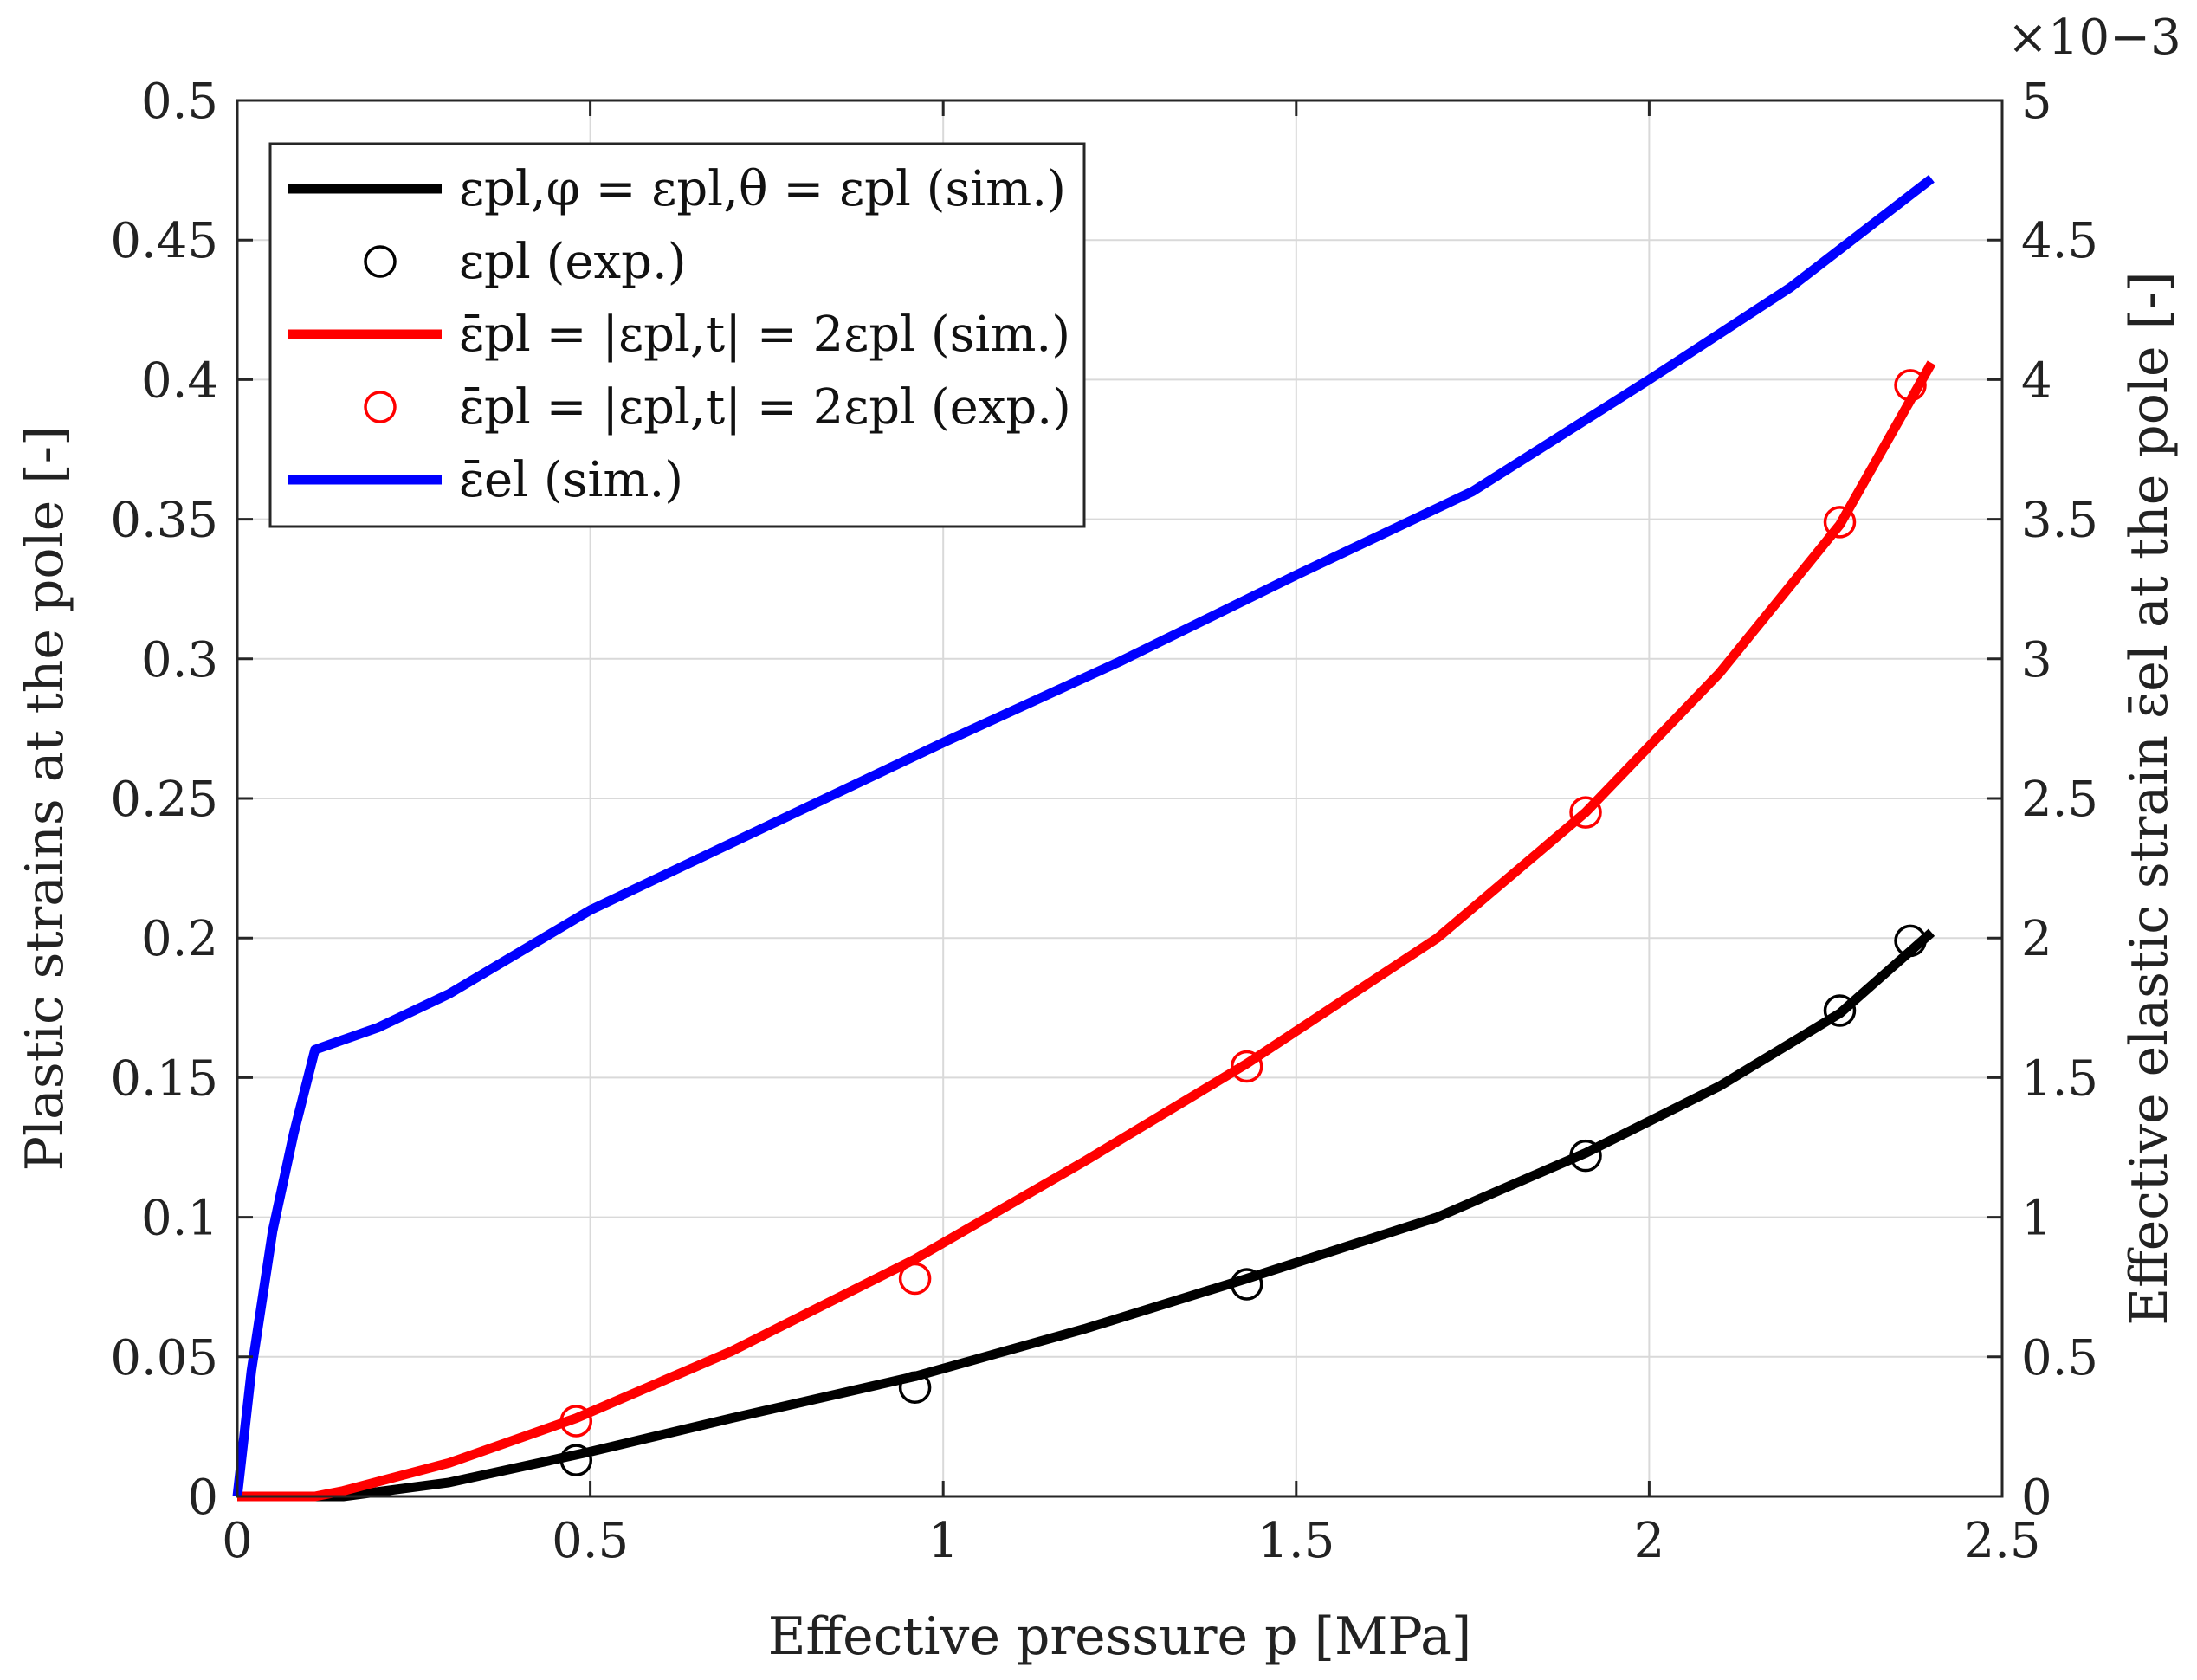 This screenshot has height=1680, width=2197. I want to click on x-tick-label: 2.5, so click(2002, 1541).